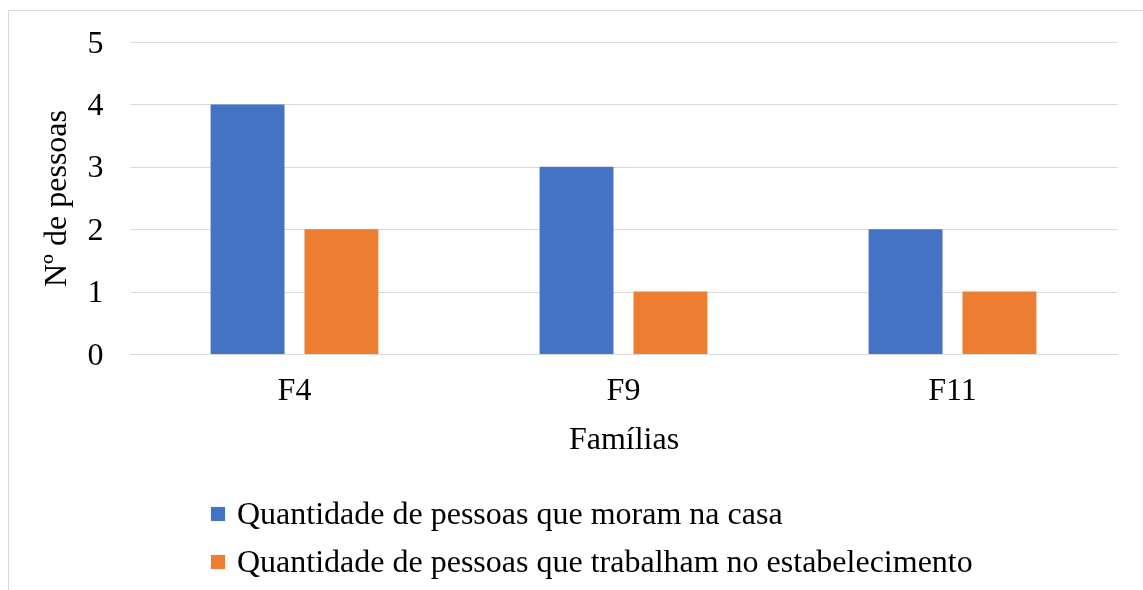 Image resolution: width=1143 pixels, height=590 pixels. What do you see at coordinates (623, 388) in the screenshot?
I see `x-tick-label: F9` at bounding box center [623, 388].